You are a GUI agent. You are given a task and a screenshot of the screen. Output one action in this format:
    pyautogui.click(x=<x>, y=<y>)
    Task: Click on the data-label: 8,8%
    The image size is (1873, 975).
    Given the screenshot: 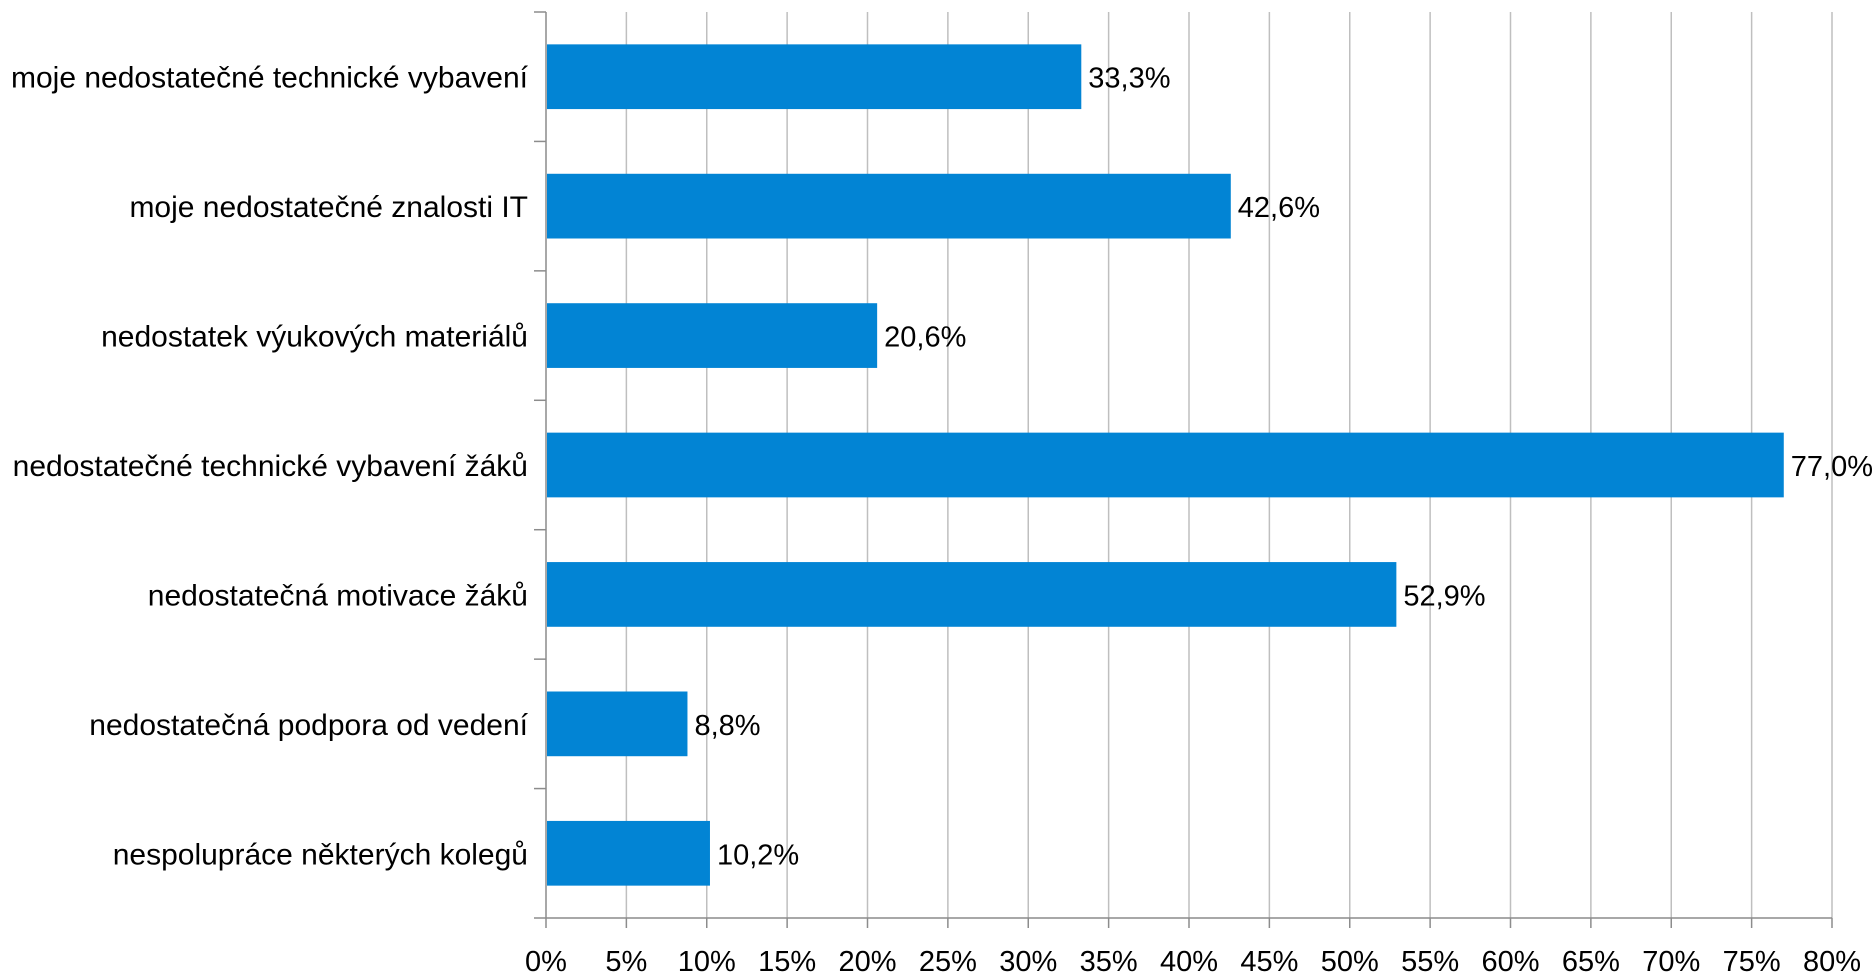 What is the action you would take?
    pyautogui.click(x=727, y=726)
    